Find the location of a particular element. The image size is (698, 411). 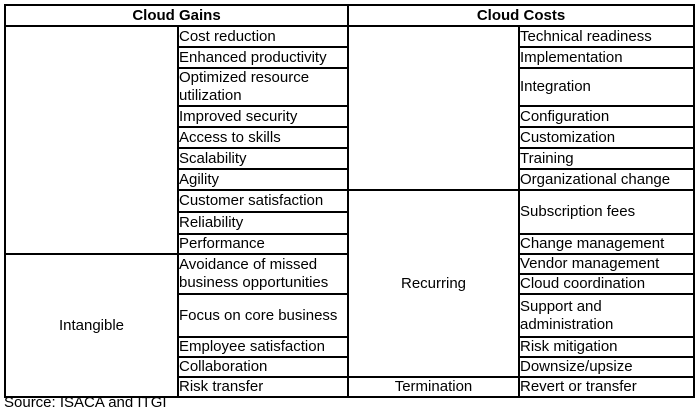

costs-item-cell: Support and administration is located at coordinates (606, 315).